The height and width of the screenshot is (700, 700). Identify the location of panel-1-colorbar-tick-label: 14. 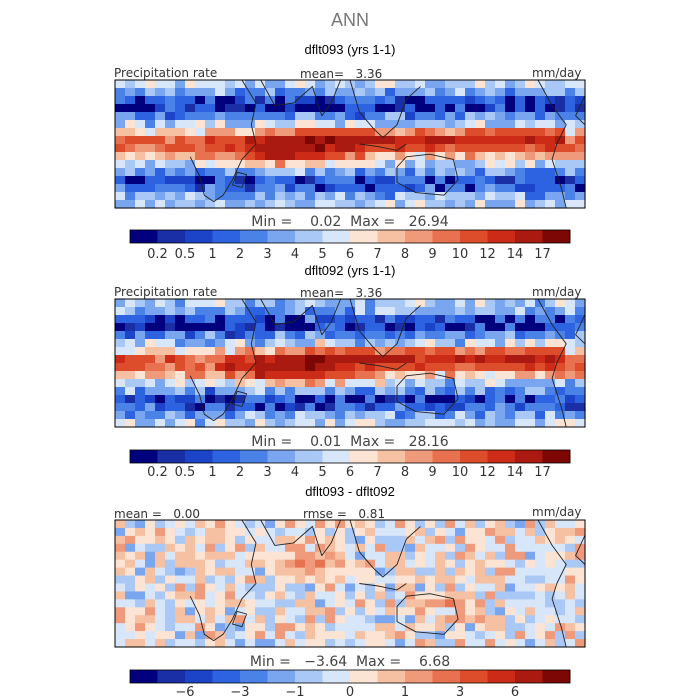
(515, 254).